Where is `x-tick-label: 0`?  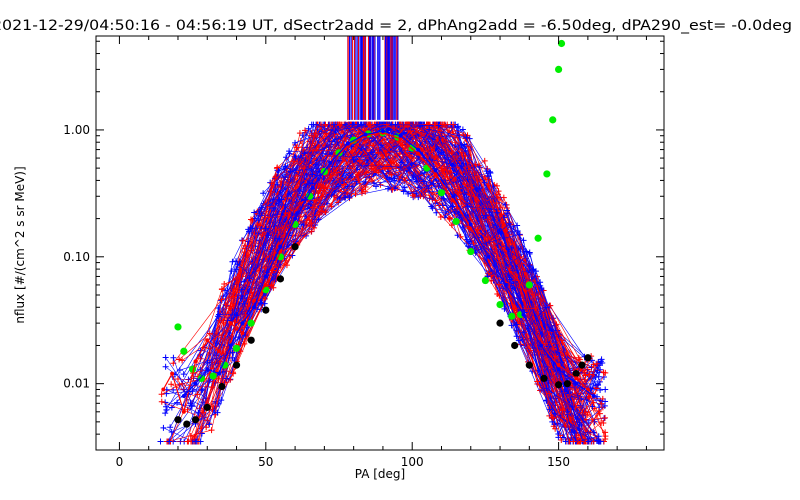 x-tick-label: 0 is located at coordinates (120, 462).